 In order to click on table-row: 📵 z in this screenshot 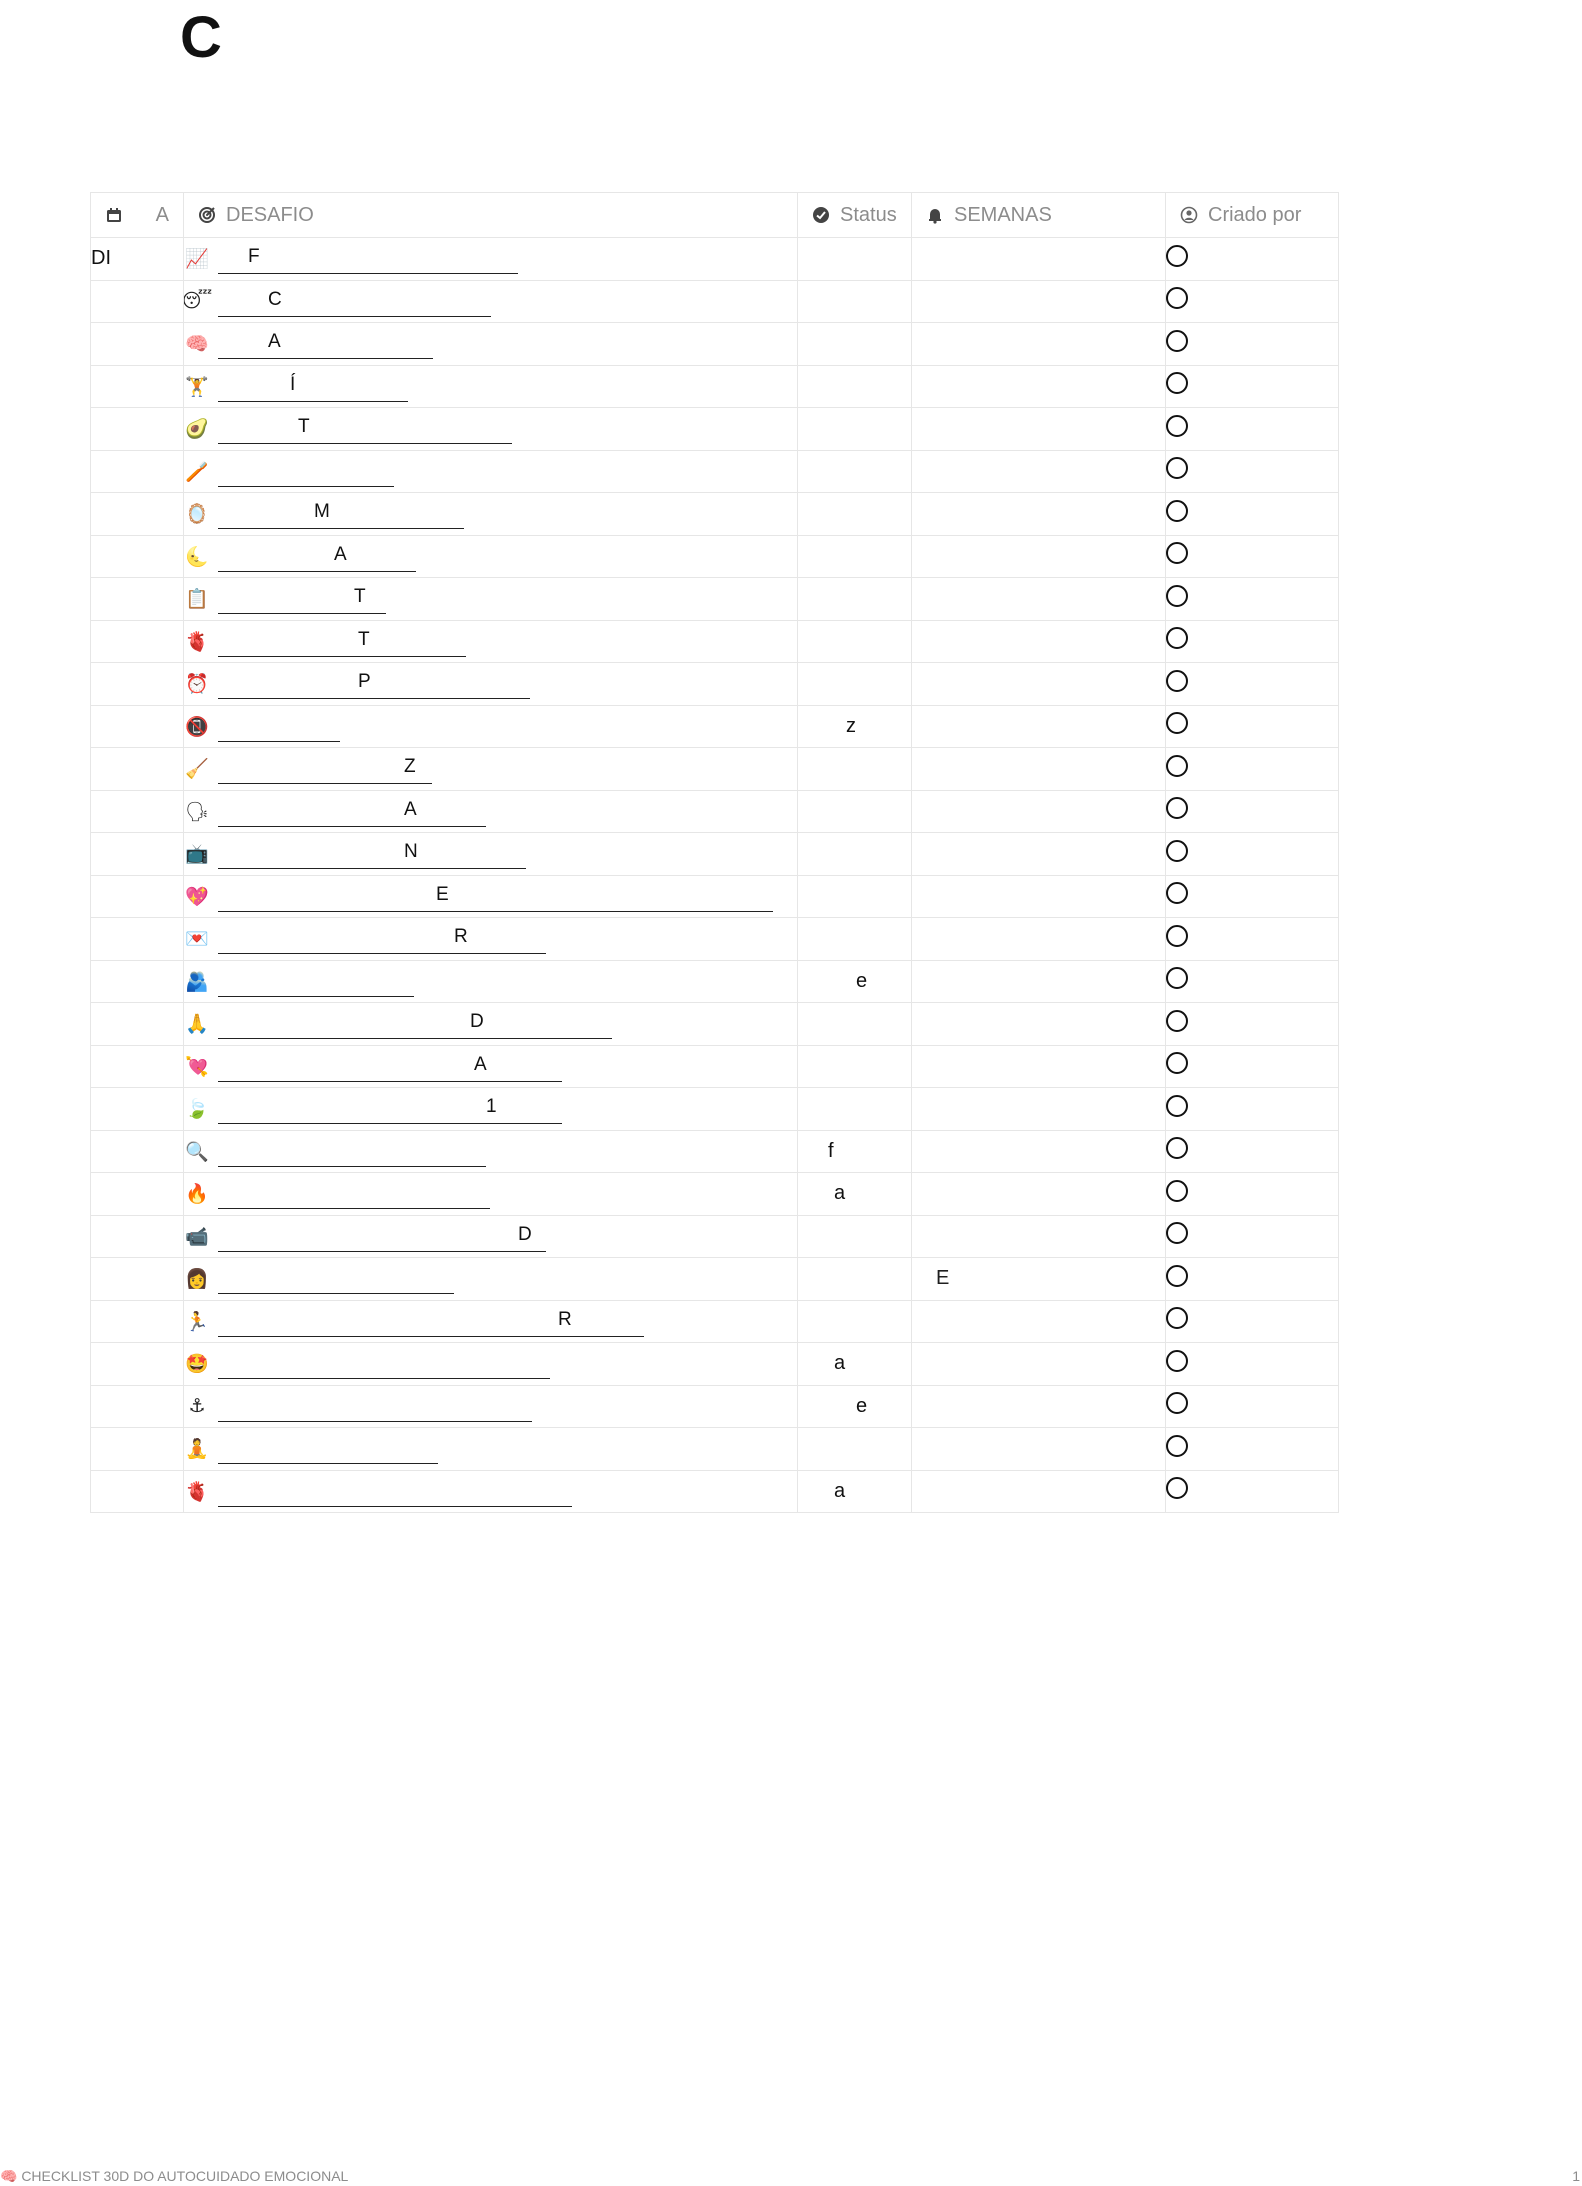, I will do `click(714, 726)`.